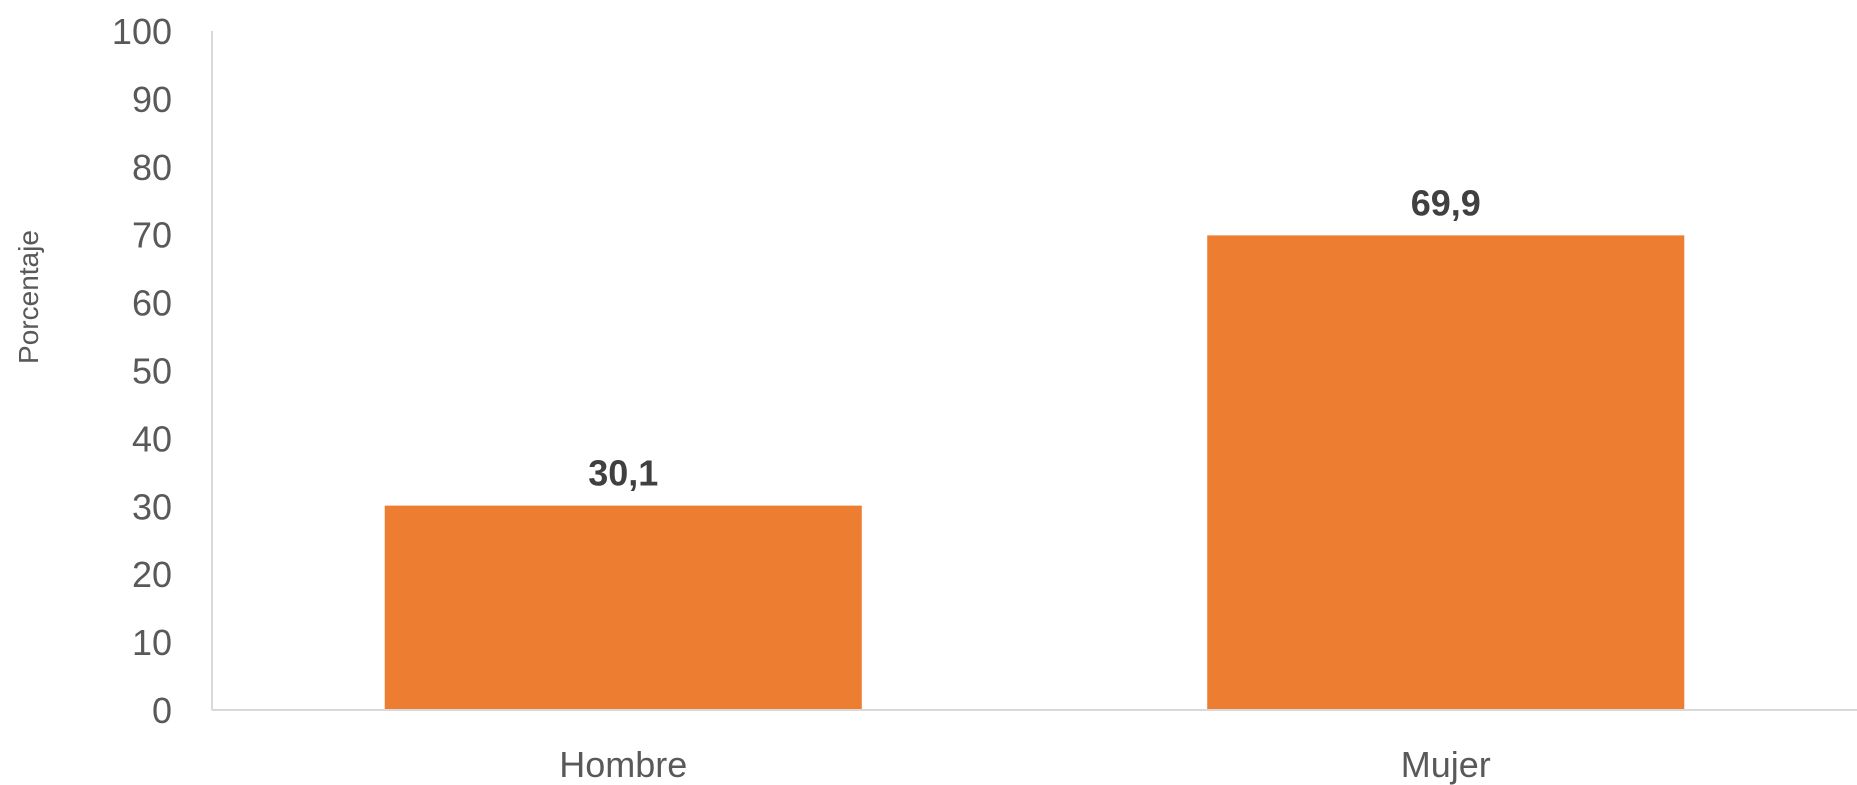  I want to click on y-axis-ticks: 0 10 20 30 40 50 60 70 80 90 100, so click(142, 371).